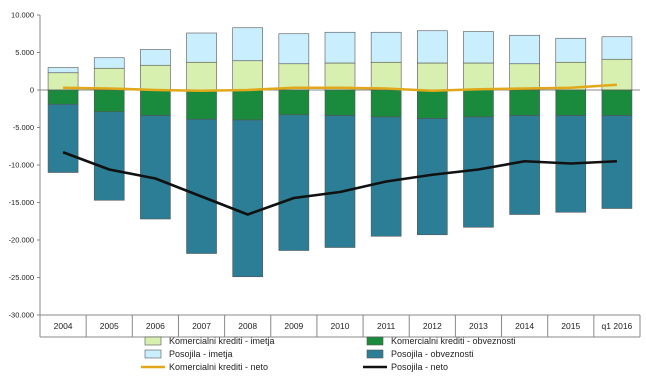 The image size is (646, 386). Describe the element at coordinates (155, 326) in the screenshot. I see `x-tick-label: 2006` at that location.